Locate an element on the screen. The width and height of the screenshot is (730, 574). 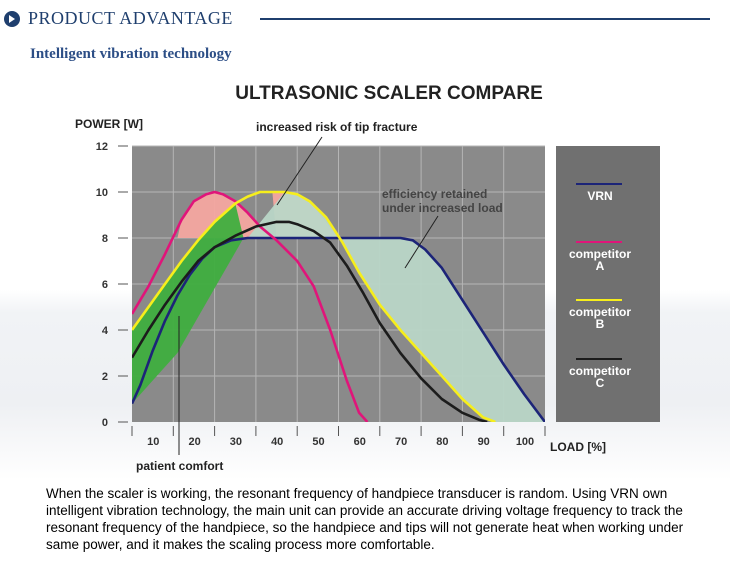
comfort-region is located at coordinates (188, 303).